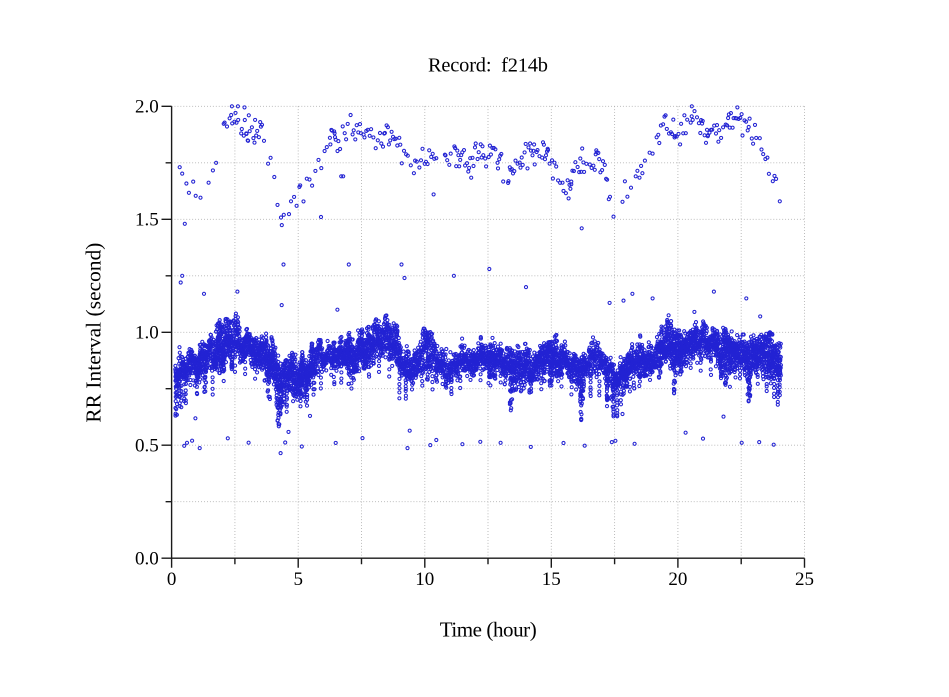  What do you see at coordinates (677, 579) in the screenshot?
I see `svg-text: 20` at bounding box center [677, 579].